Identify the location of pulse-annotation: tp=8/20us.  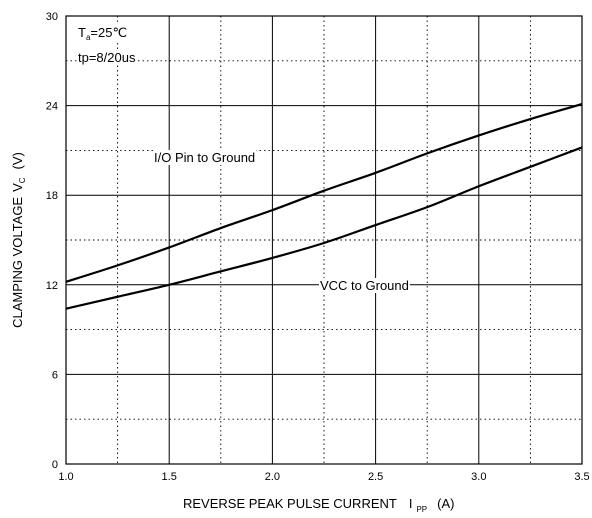
(107, 57).